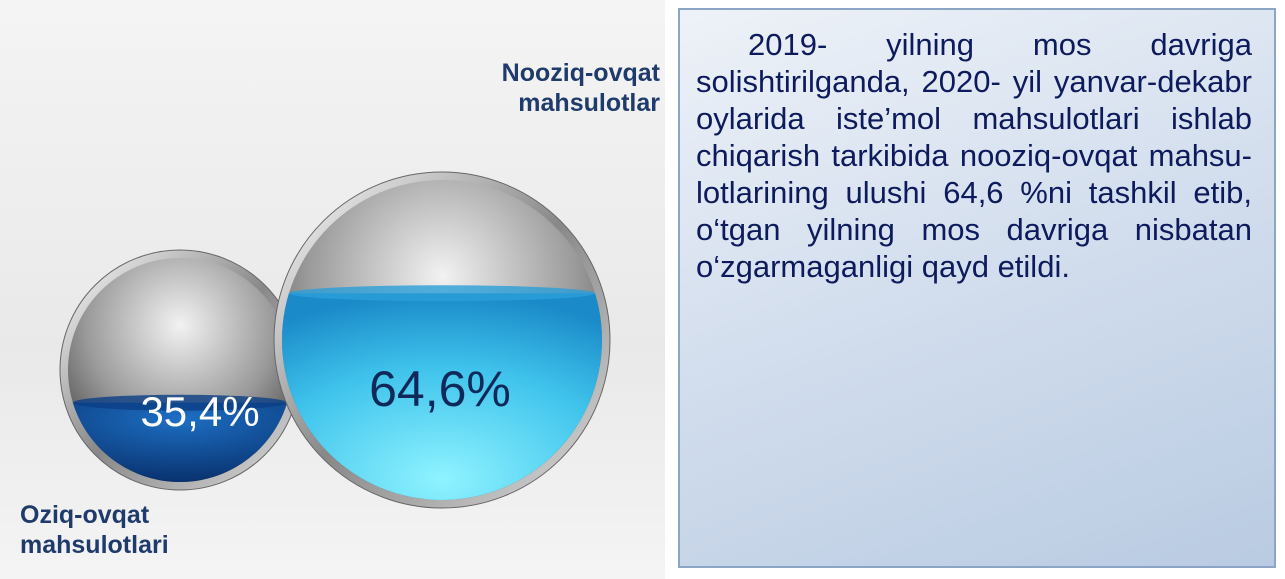 The image size is (1285, 579). What do you see at coordinates (440, 389) in the screenshot?
I see `value-label: 64,6%` at bounding box center [440, 389].